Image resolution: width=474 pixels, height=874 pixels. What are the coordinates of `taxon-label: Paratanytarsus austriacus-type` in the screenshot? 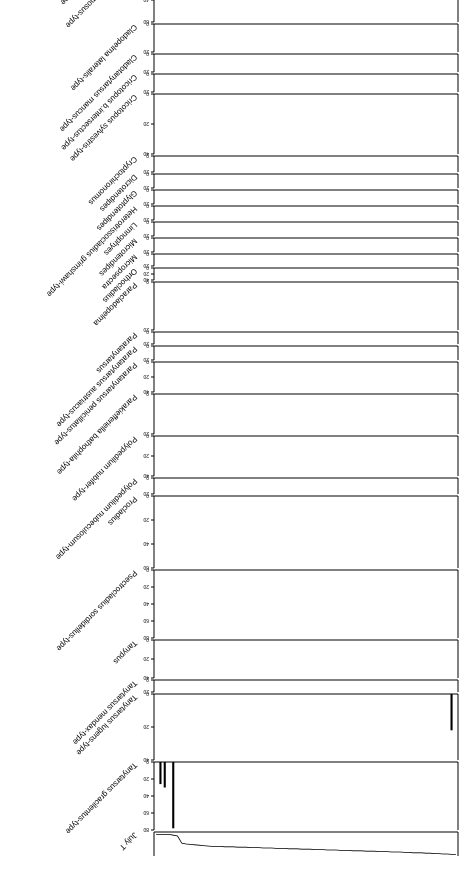 It's located at (96, 387).